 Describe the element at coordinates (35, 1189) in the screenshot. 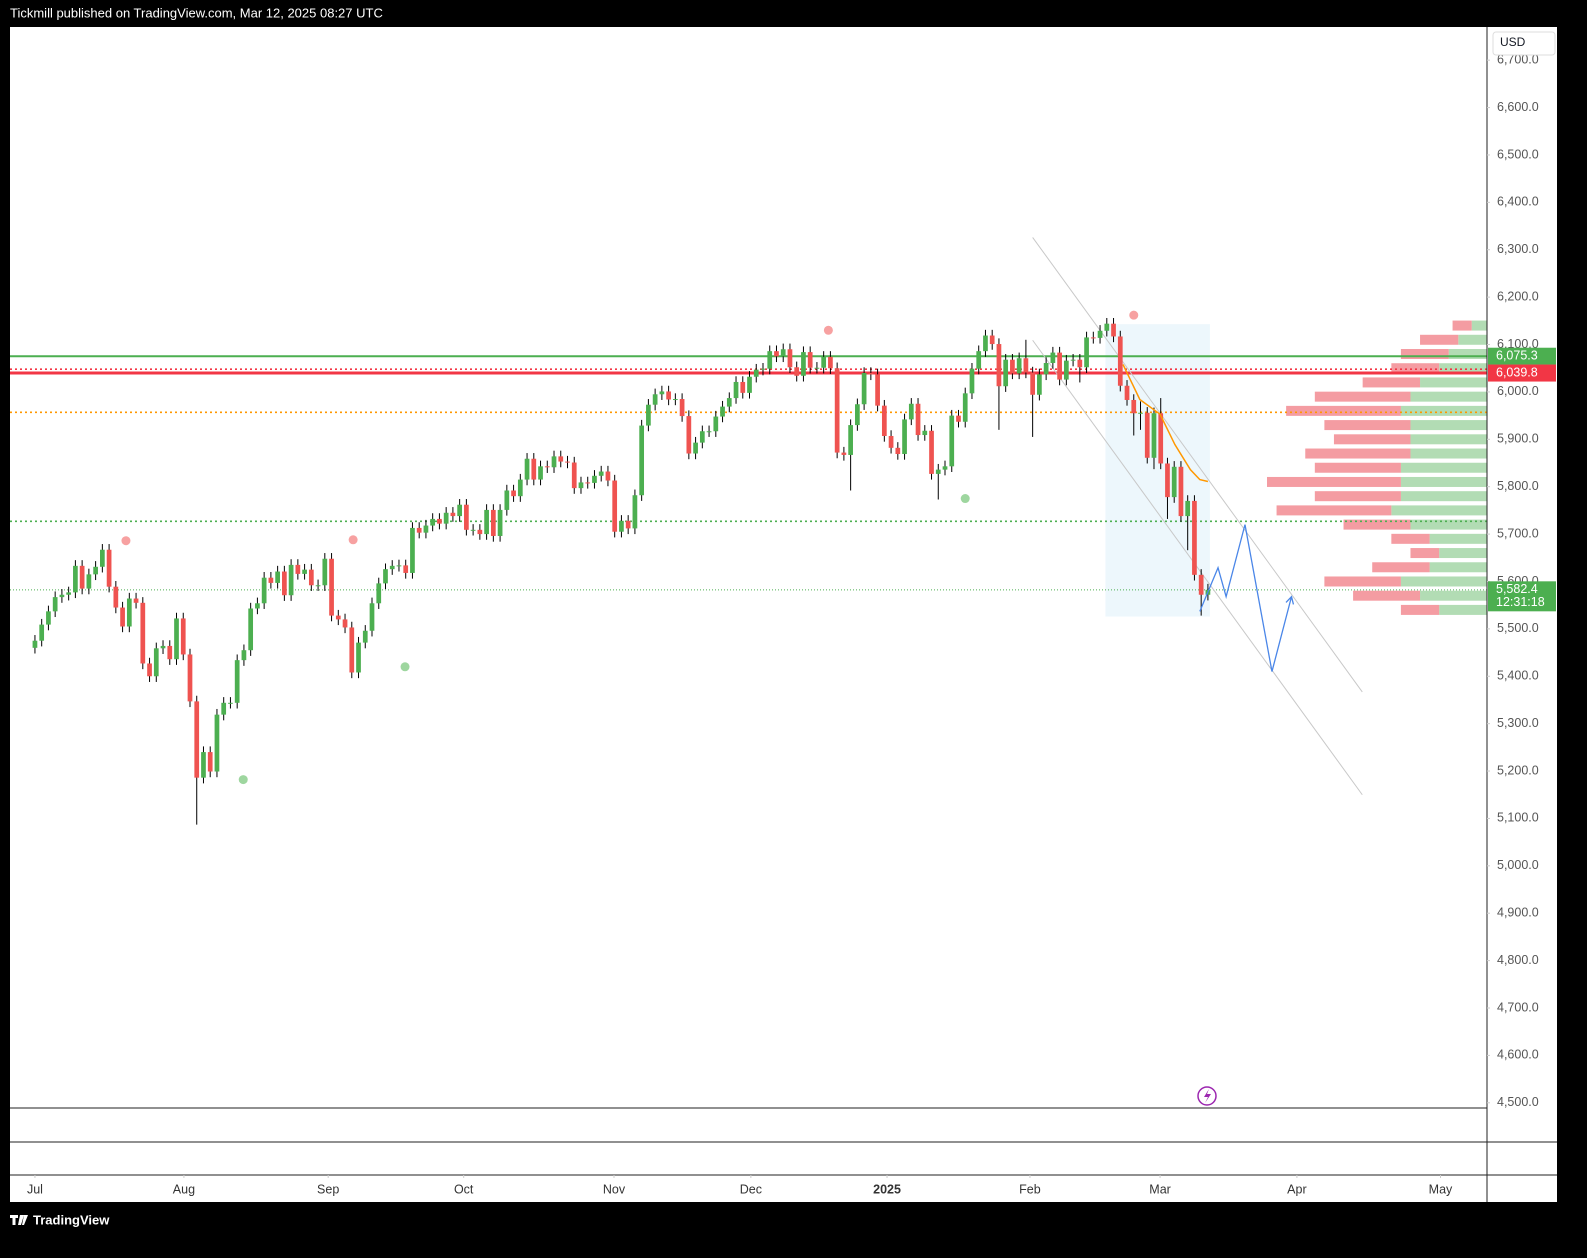

I see `x-tick-label: Jul` at that location.